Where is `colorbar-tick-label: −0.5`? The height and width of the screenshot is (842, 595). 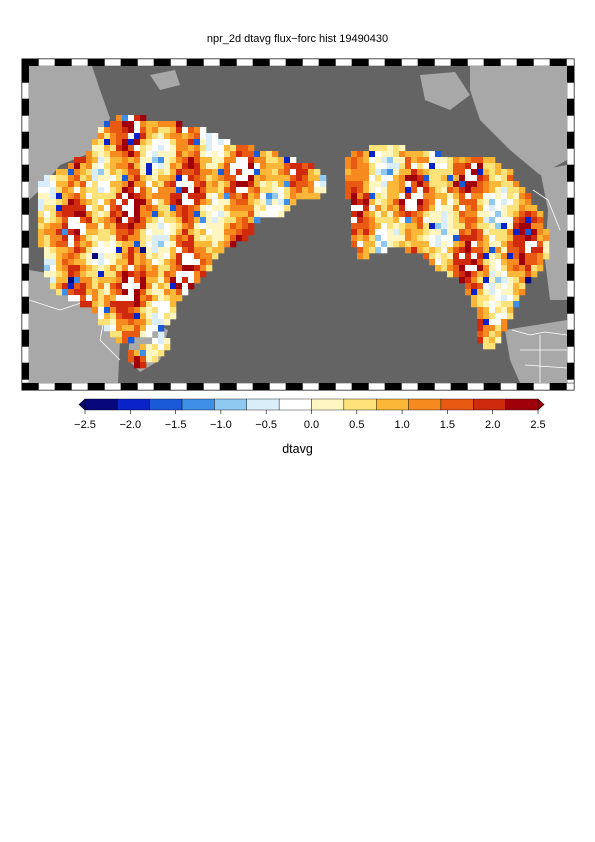 colorbar-tick-label: −0.5 is located at coordinates (266, 425).